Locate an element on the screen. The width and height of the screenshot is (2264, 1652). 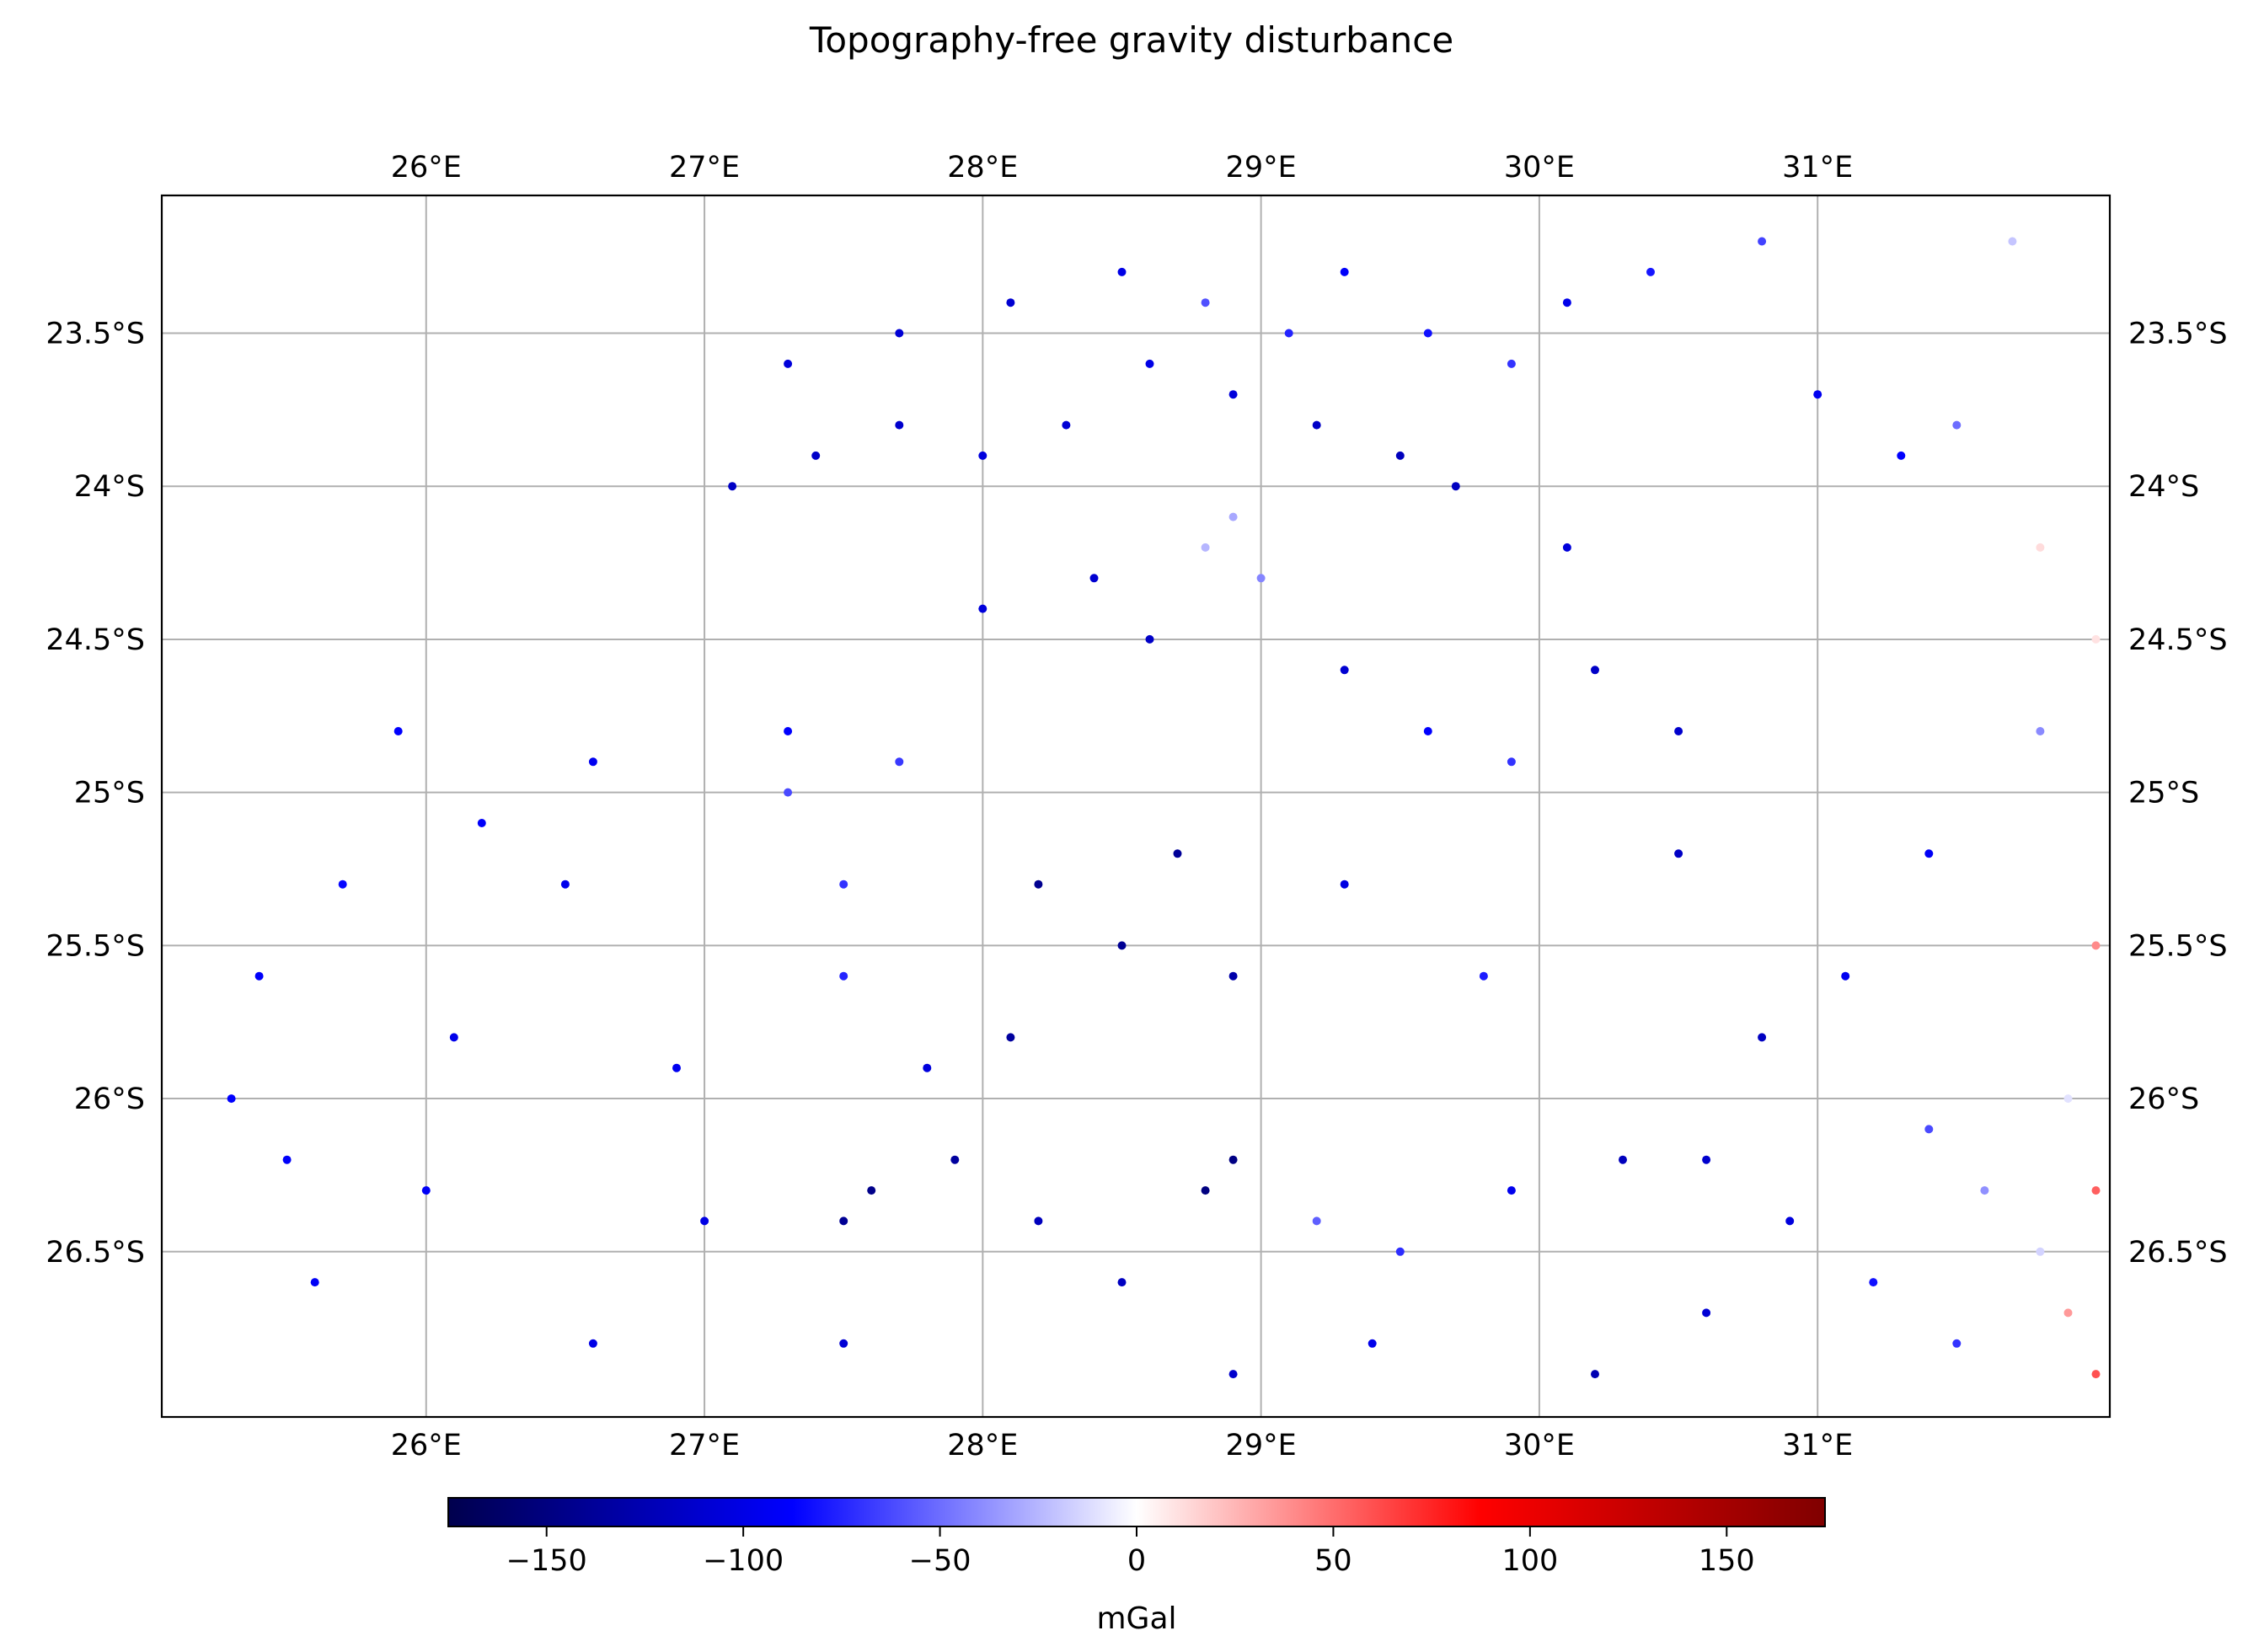
y-tick-label: 24°S is located at coordinates (109, 487).